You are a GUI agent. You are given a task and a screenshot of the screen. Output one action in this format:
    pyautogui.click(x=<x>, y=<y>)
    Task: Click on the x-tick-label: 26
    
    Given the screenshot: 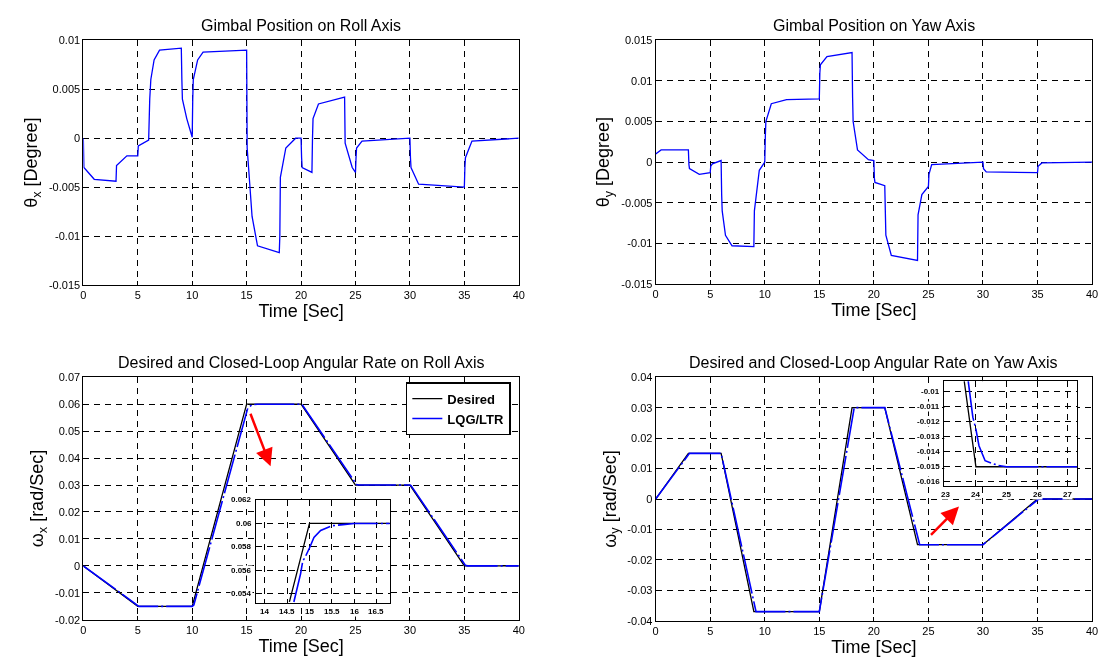 What is the action you would take?
    pyautogui.click(x=1038, y=494)
    